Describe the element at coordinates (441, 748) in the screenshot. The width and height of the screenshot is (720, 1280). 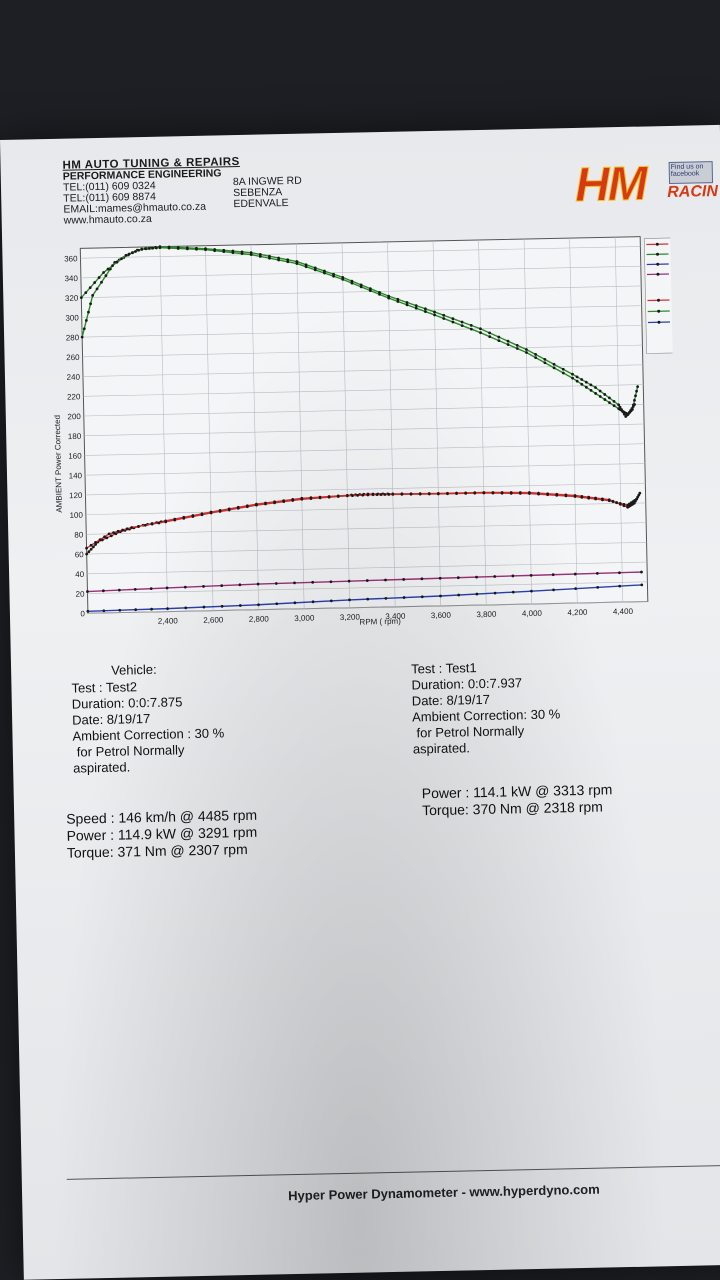
I see `test1-aspiration: aspirated.` at that location.